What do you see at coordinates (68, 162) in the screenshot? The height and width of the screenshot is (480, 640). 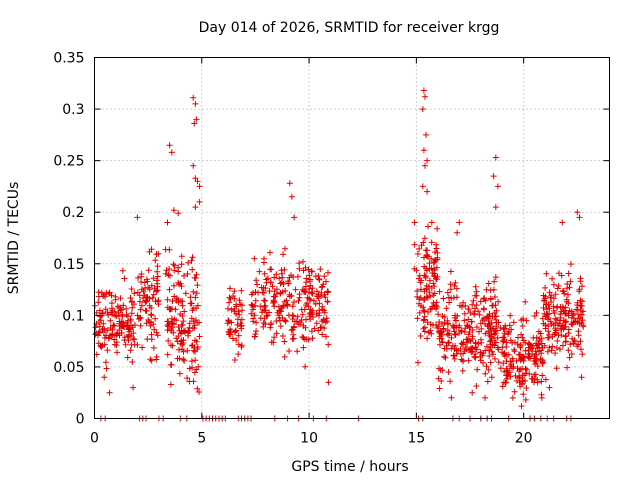 I see `y-tick-label: 0.25` at bounding box center [68, 162].